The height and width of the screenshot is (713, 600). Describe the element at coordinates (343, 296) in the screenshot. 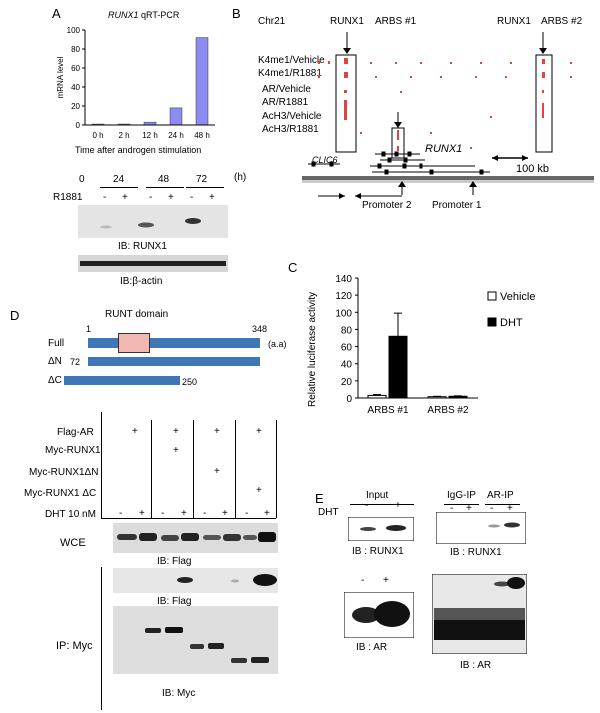

I see `c-ytick-label: 120` at that location.